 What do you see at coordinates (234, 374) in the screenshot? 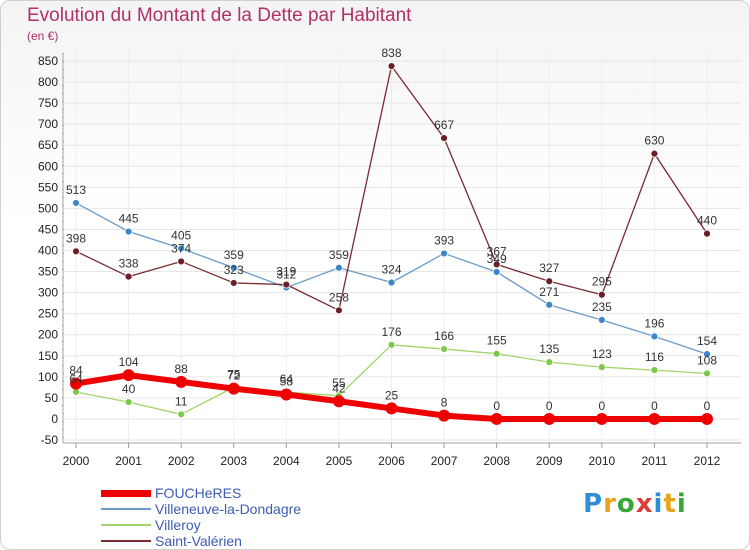
I see `data-label: 75` at bounding box center [234, 374].